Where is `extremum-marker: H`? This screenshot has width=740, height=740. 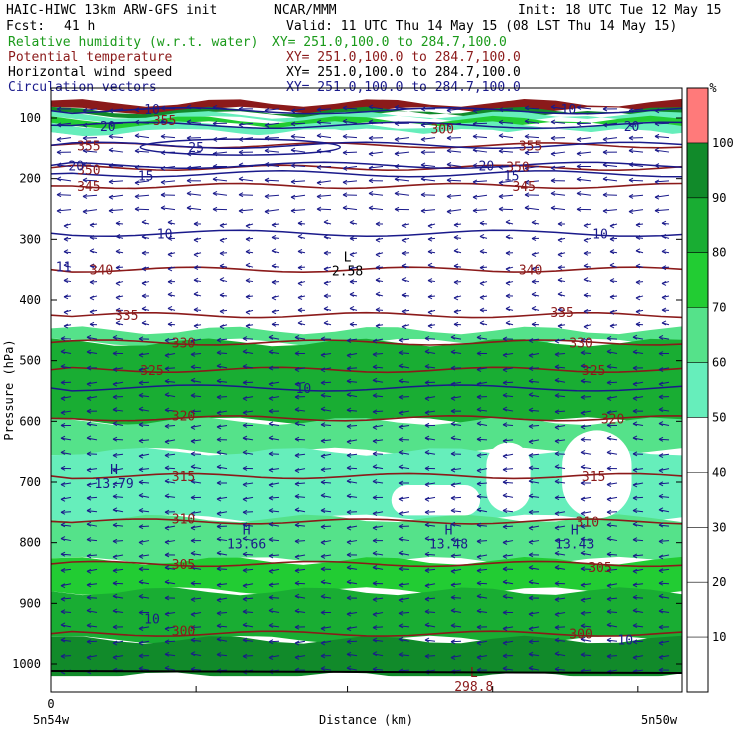
extremum-marker: H is located at coordinates (449, 531).